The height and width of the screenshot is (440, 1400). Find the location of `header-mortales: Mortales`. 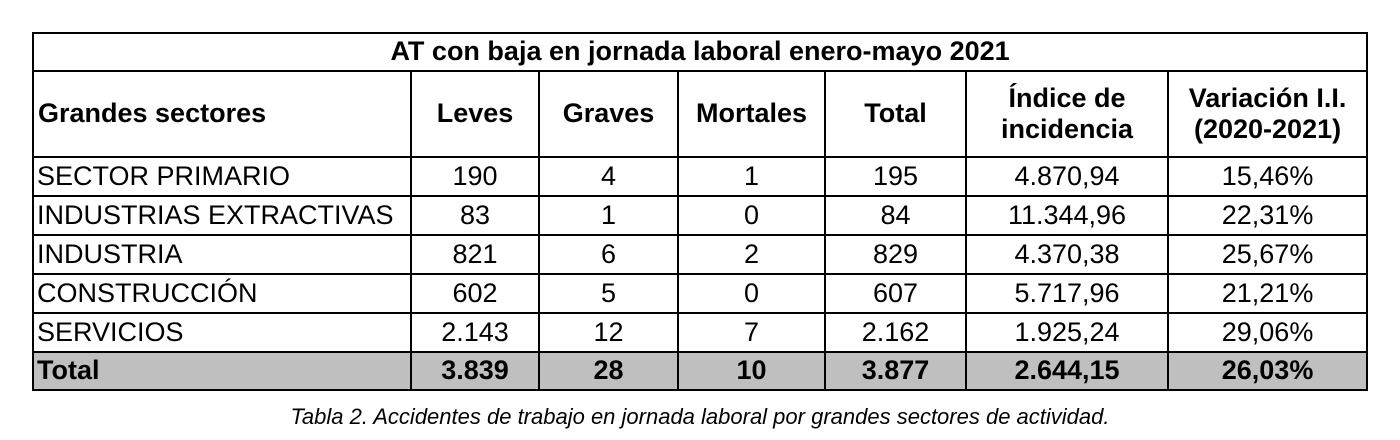

header-mortales: Mortales is located at coordinates (751, 114).